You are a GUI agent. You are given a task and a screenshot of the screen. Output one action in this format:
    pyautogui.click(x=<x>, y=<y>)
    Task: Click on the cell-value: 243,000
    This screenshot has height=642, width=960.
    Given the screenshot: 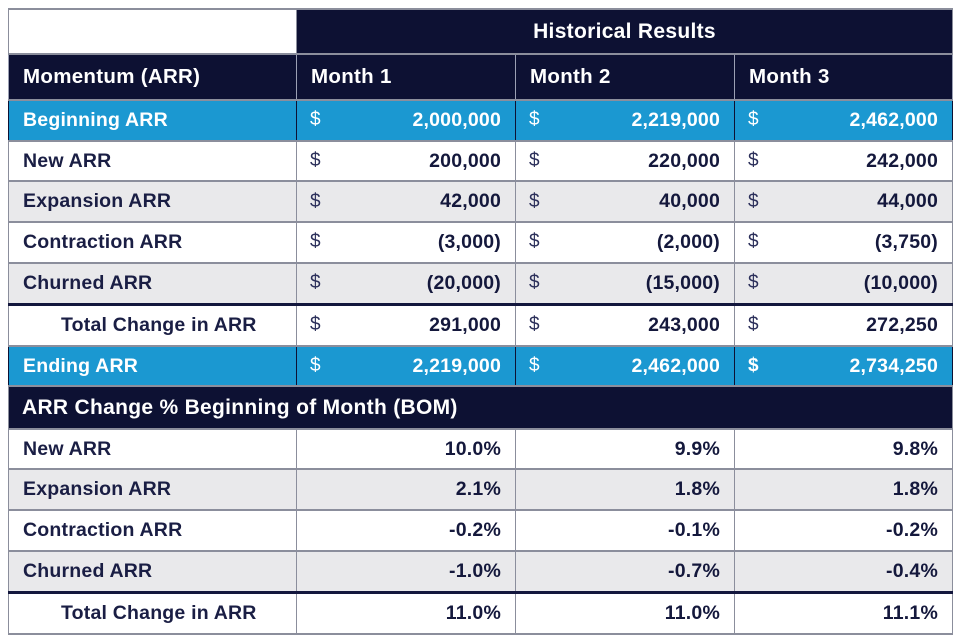 What is the action you would take?
    pyautogui.click(x=684, y=324)
    